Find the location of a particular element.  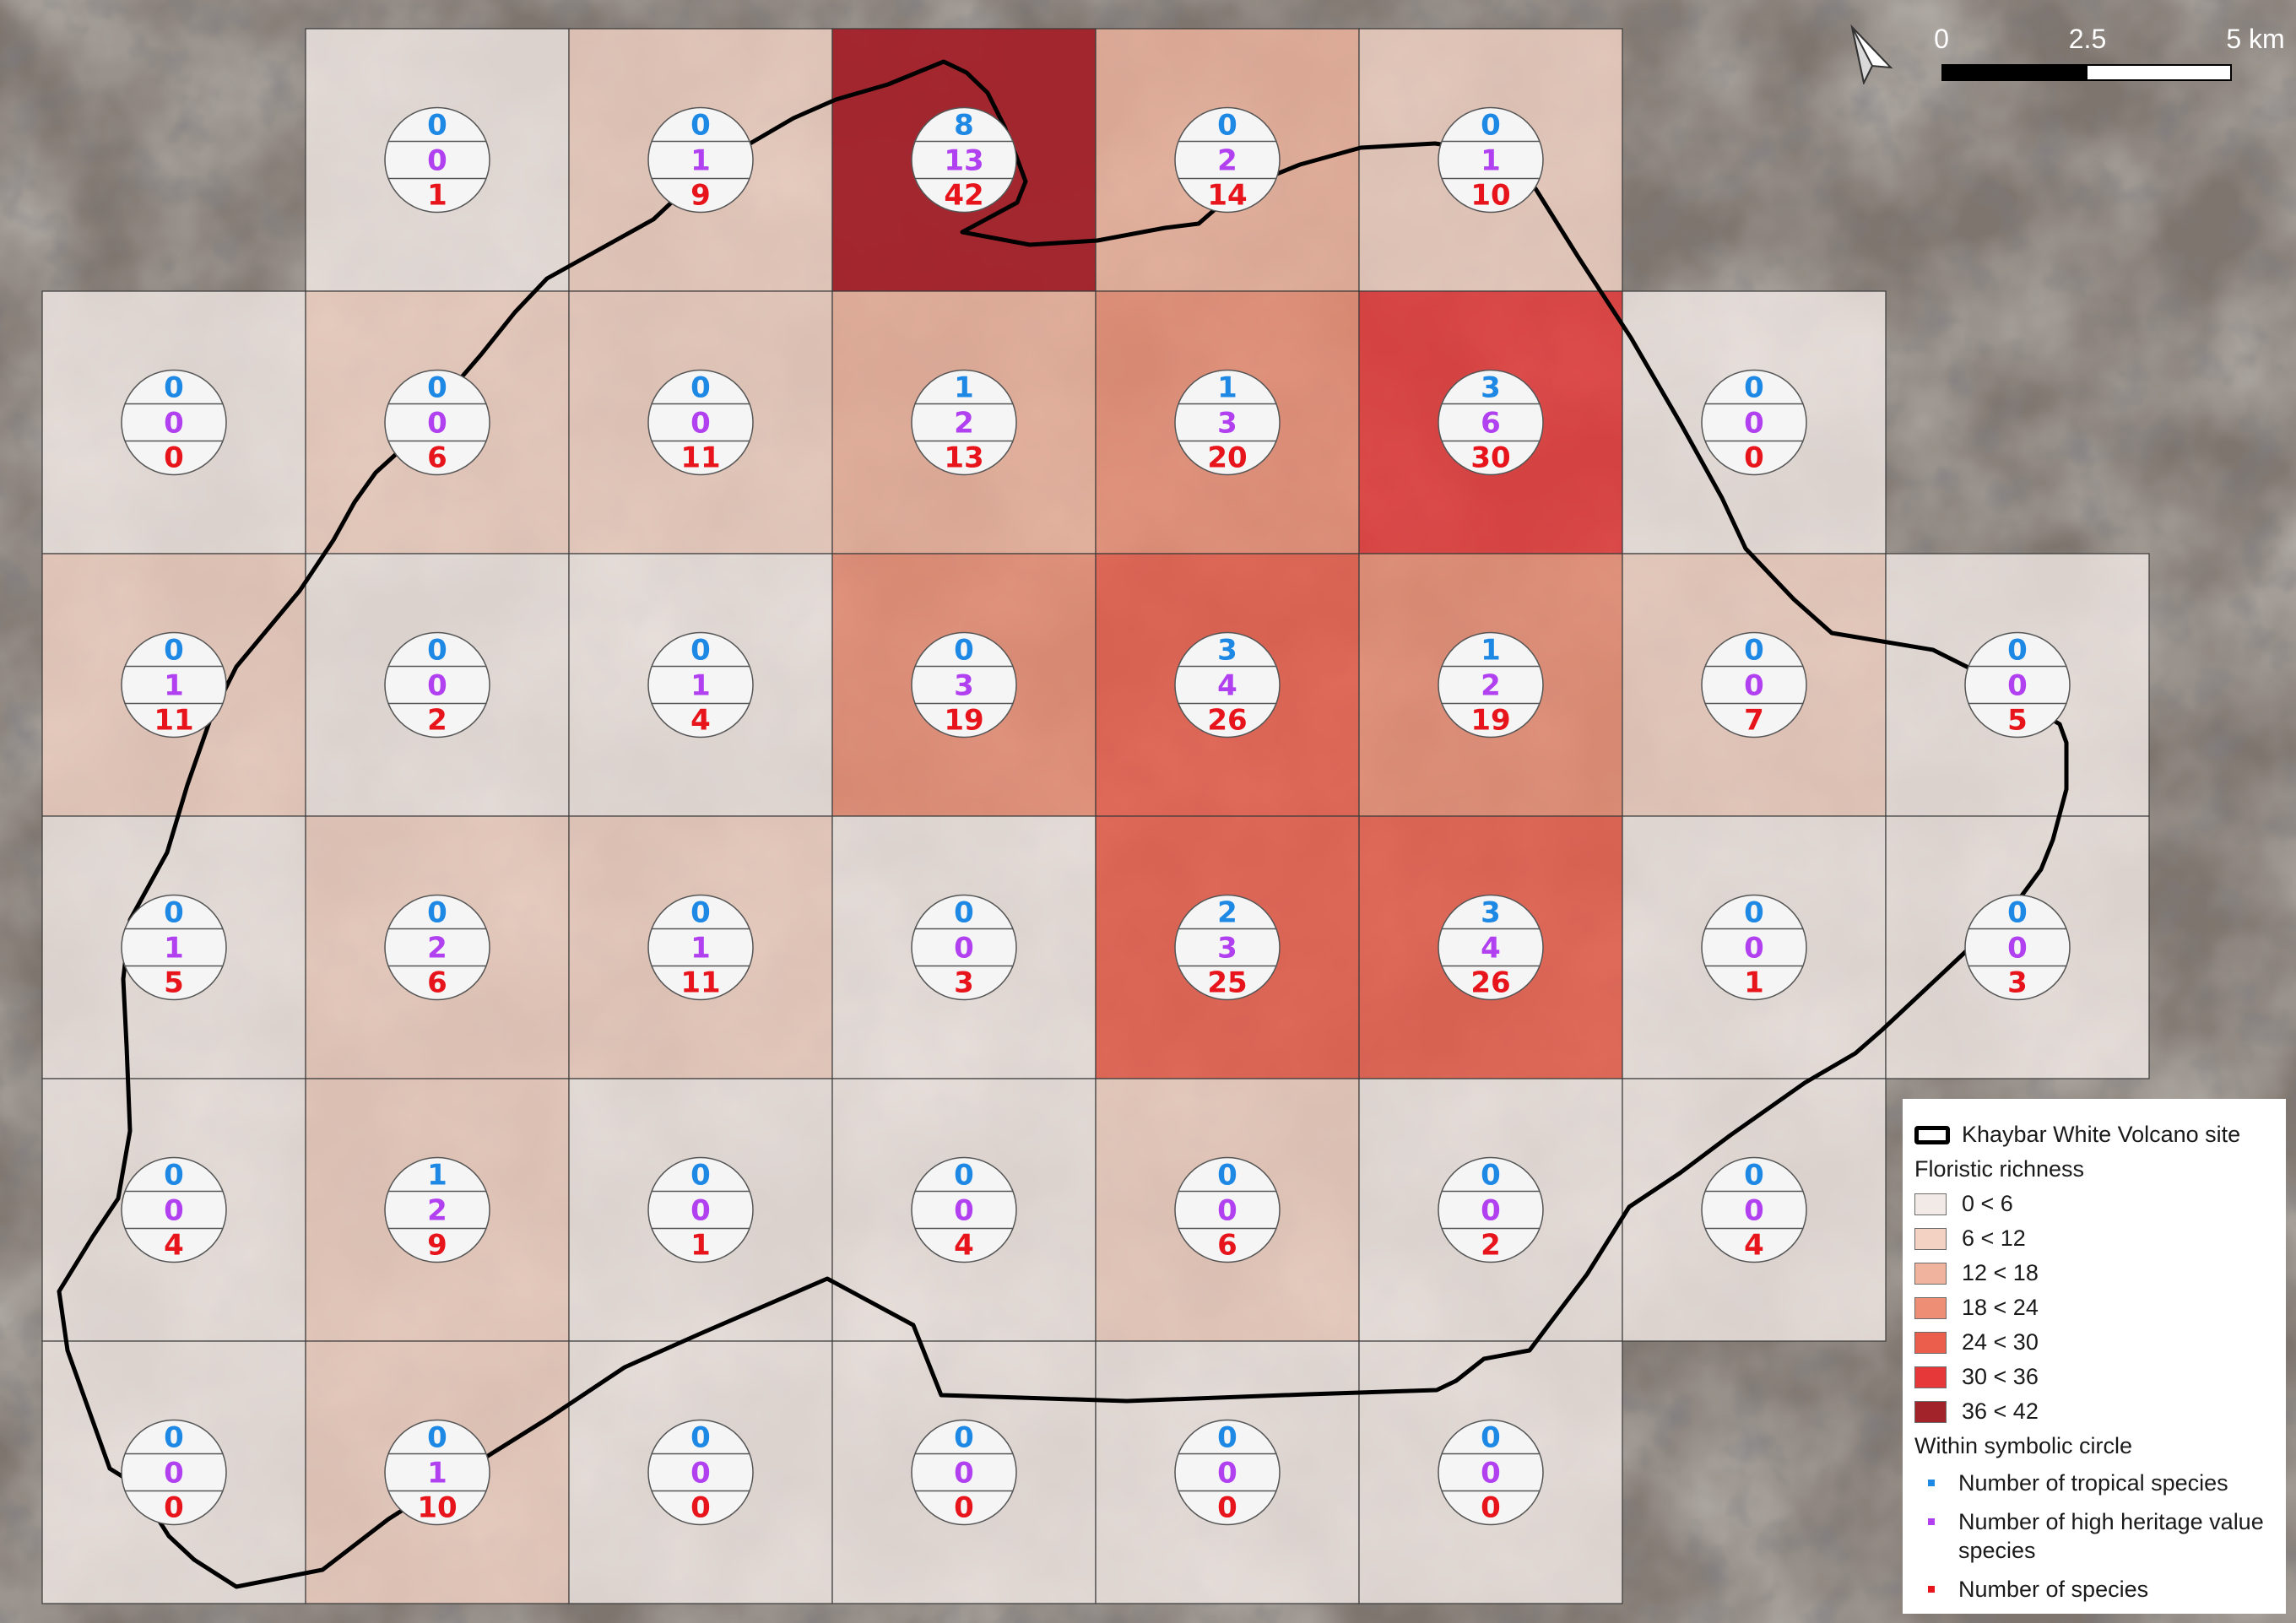

tropical-count: 8 is located at coordinates (964, 126).